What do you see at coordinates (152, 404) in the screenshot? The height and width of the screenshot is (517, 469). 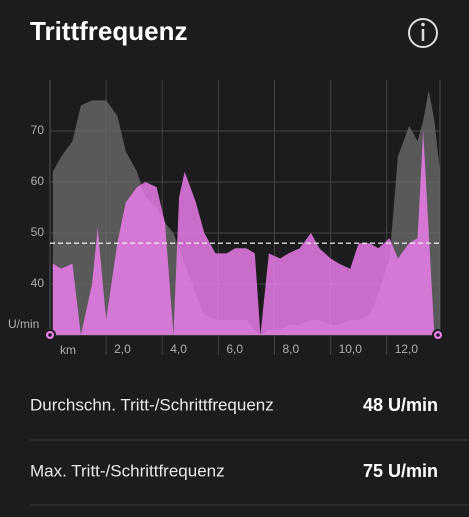 I see `stat-label: Durchschn. Tritt-/Schrittfrequenz` at bounding box center [152, 404].